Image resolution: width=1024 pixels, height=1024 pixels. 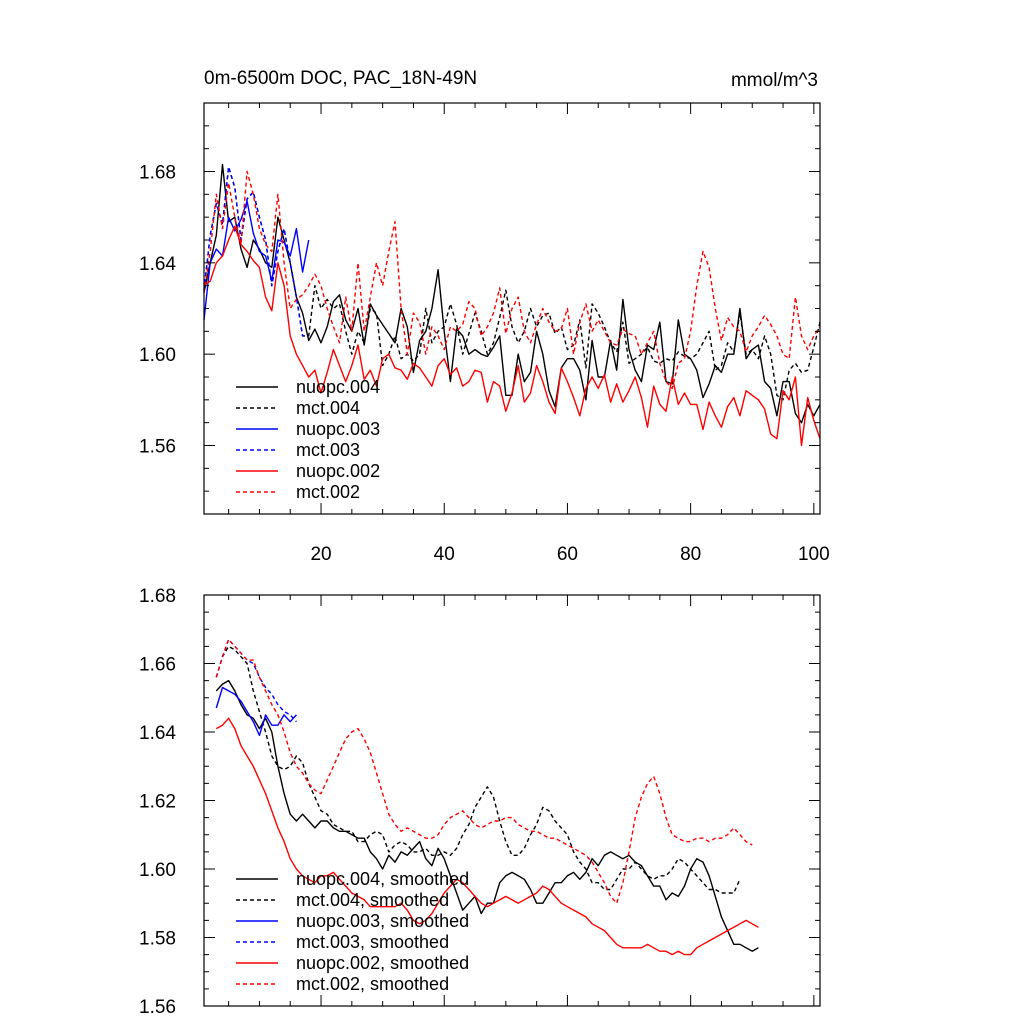 I want to click on top-legend-label-nuopc-004: nuopc.004, so click(x=338, y=387).